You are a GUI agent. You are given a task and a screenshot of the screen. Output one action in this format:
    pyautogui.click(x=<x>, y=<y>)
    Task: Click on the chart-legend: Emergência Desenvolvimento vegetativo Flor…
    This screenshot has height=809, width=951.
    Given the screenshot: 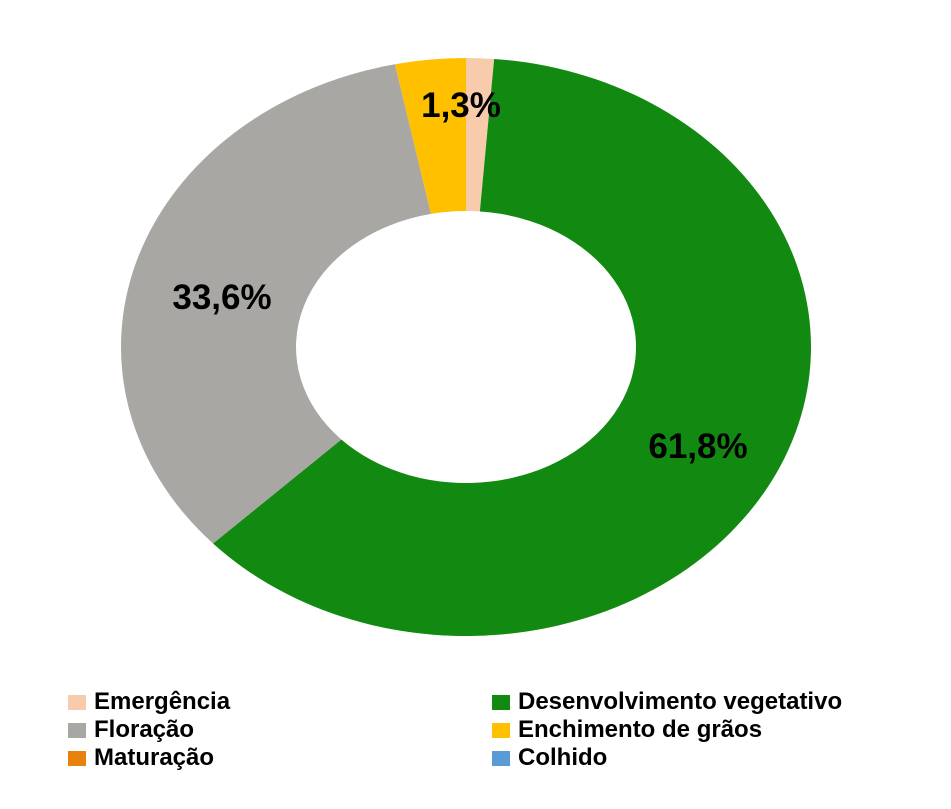 What is the action you would take?
    pyautogui.click(x=501, y=730)
    